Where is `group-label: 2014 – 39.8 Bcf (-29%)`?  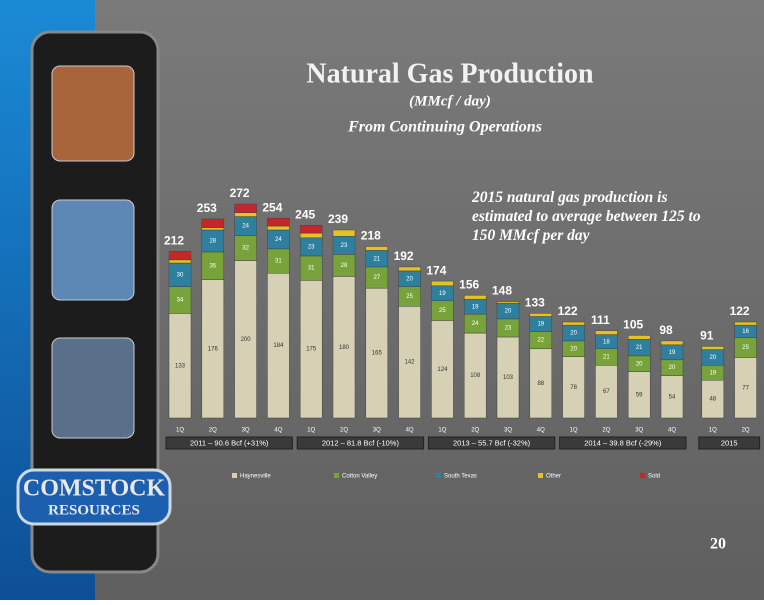 group-label: 2014 – 39.8 Bcf (-29%) is located at coordinates (623, 442).